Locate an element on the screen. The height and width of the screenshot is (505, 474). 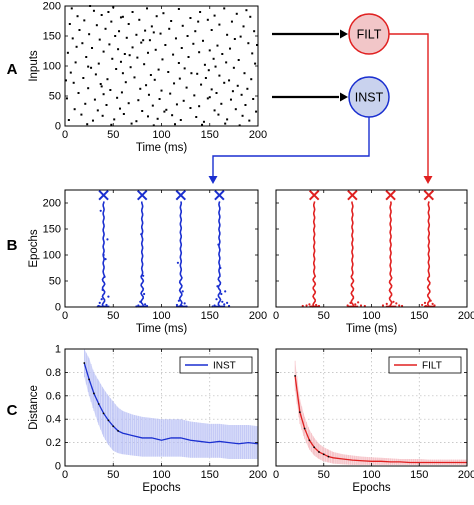
y-tick-label: 0 is located at coordinates (58, 127).